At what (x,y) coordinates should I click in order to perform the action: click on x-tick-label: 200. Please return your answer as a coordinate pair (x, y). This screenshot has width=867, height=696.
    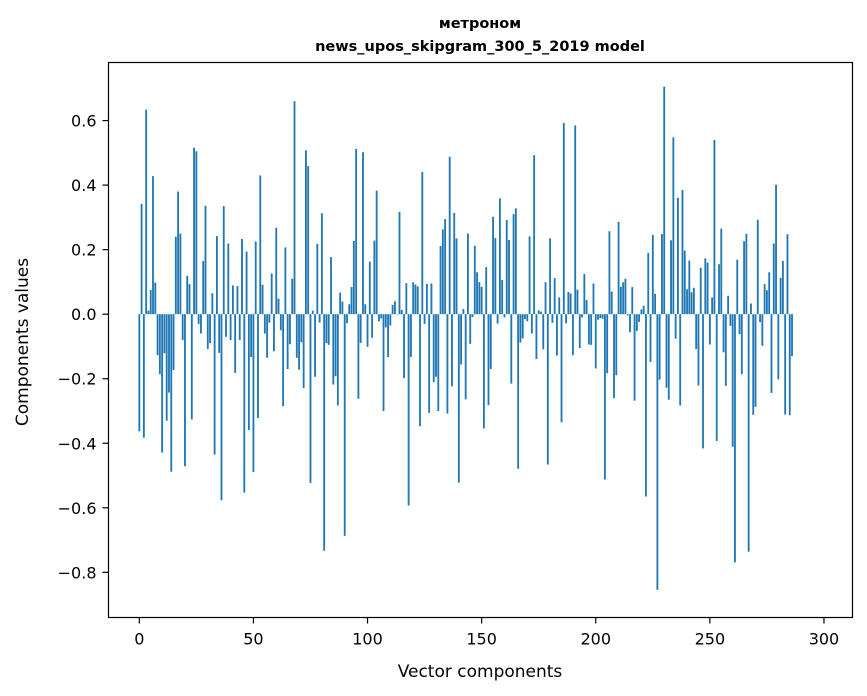
    Looking at the image, I should click on (595, 639).